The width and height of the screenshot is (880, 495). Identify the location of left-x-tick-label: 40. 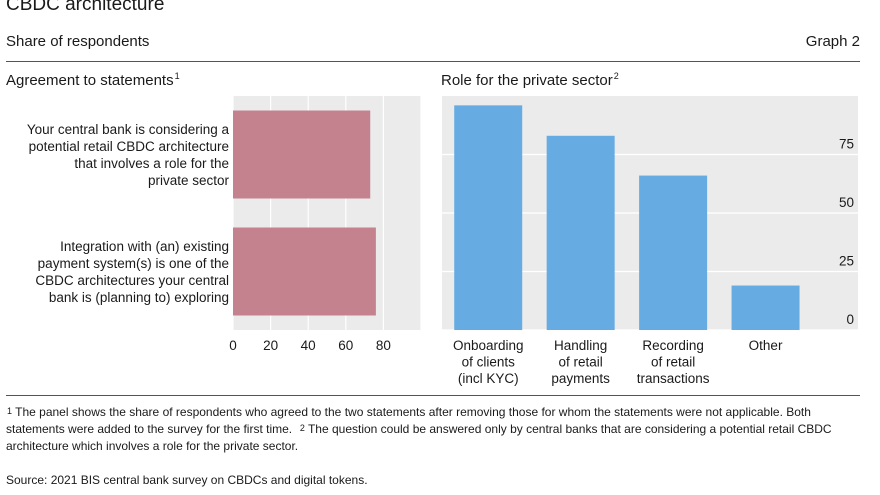
(308, 345).